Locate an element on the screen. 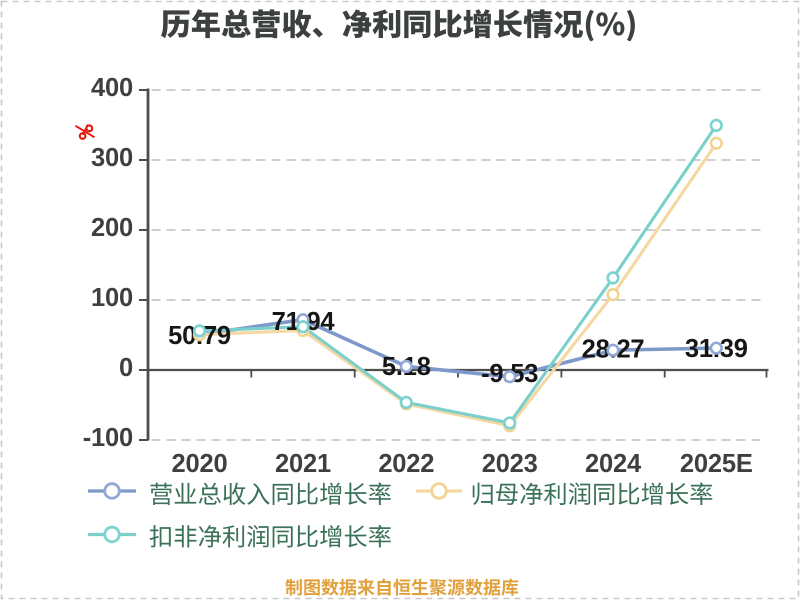  svg-text: 2020 is located at coordinates (200, 464).